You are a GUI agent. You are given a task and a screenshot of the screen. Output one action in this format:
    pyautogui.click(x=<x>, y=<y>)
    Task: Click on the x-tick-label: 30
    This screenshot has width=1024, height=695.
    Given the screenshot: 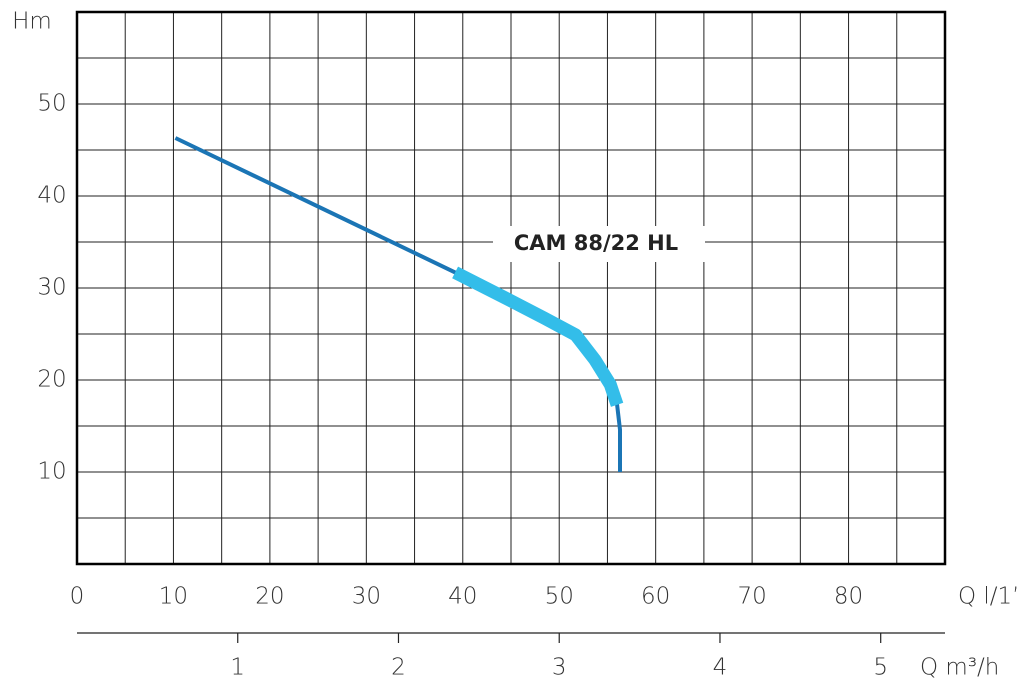 What is the action you would take?
    pyautogui.click(x=366, y=597)
    